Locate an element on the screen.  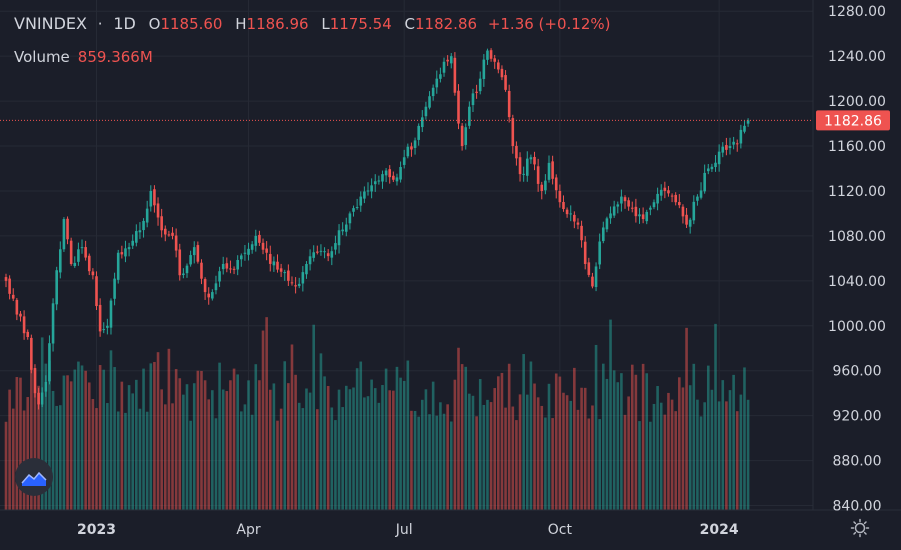
time-axis: 2023 Apr Jul Oct 2024 is located at coordinates (408, 530).